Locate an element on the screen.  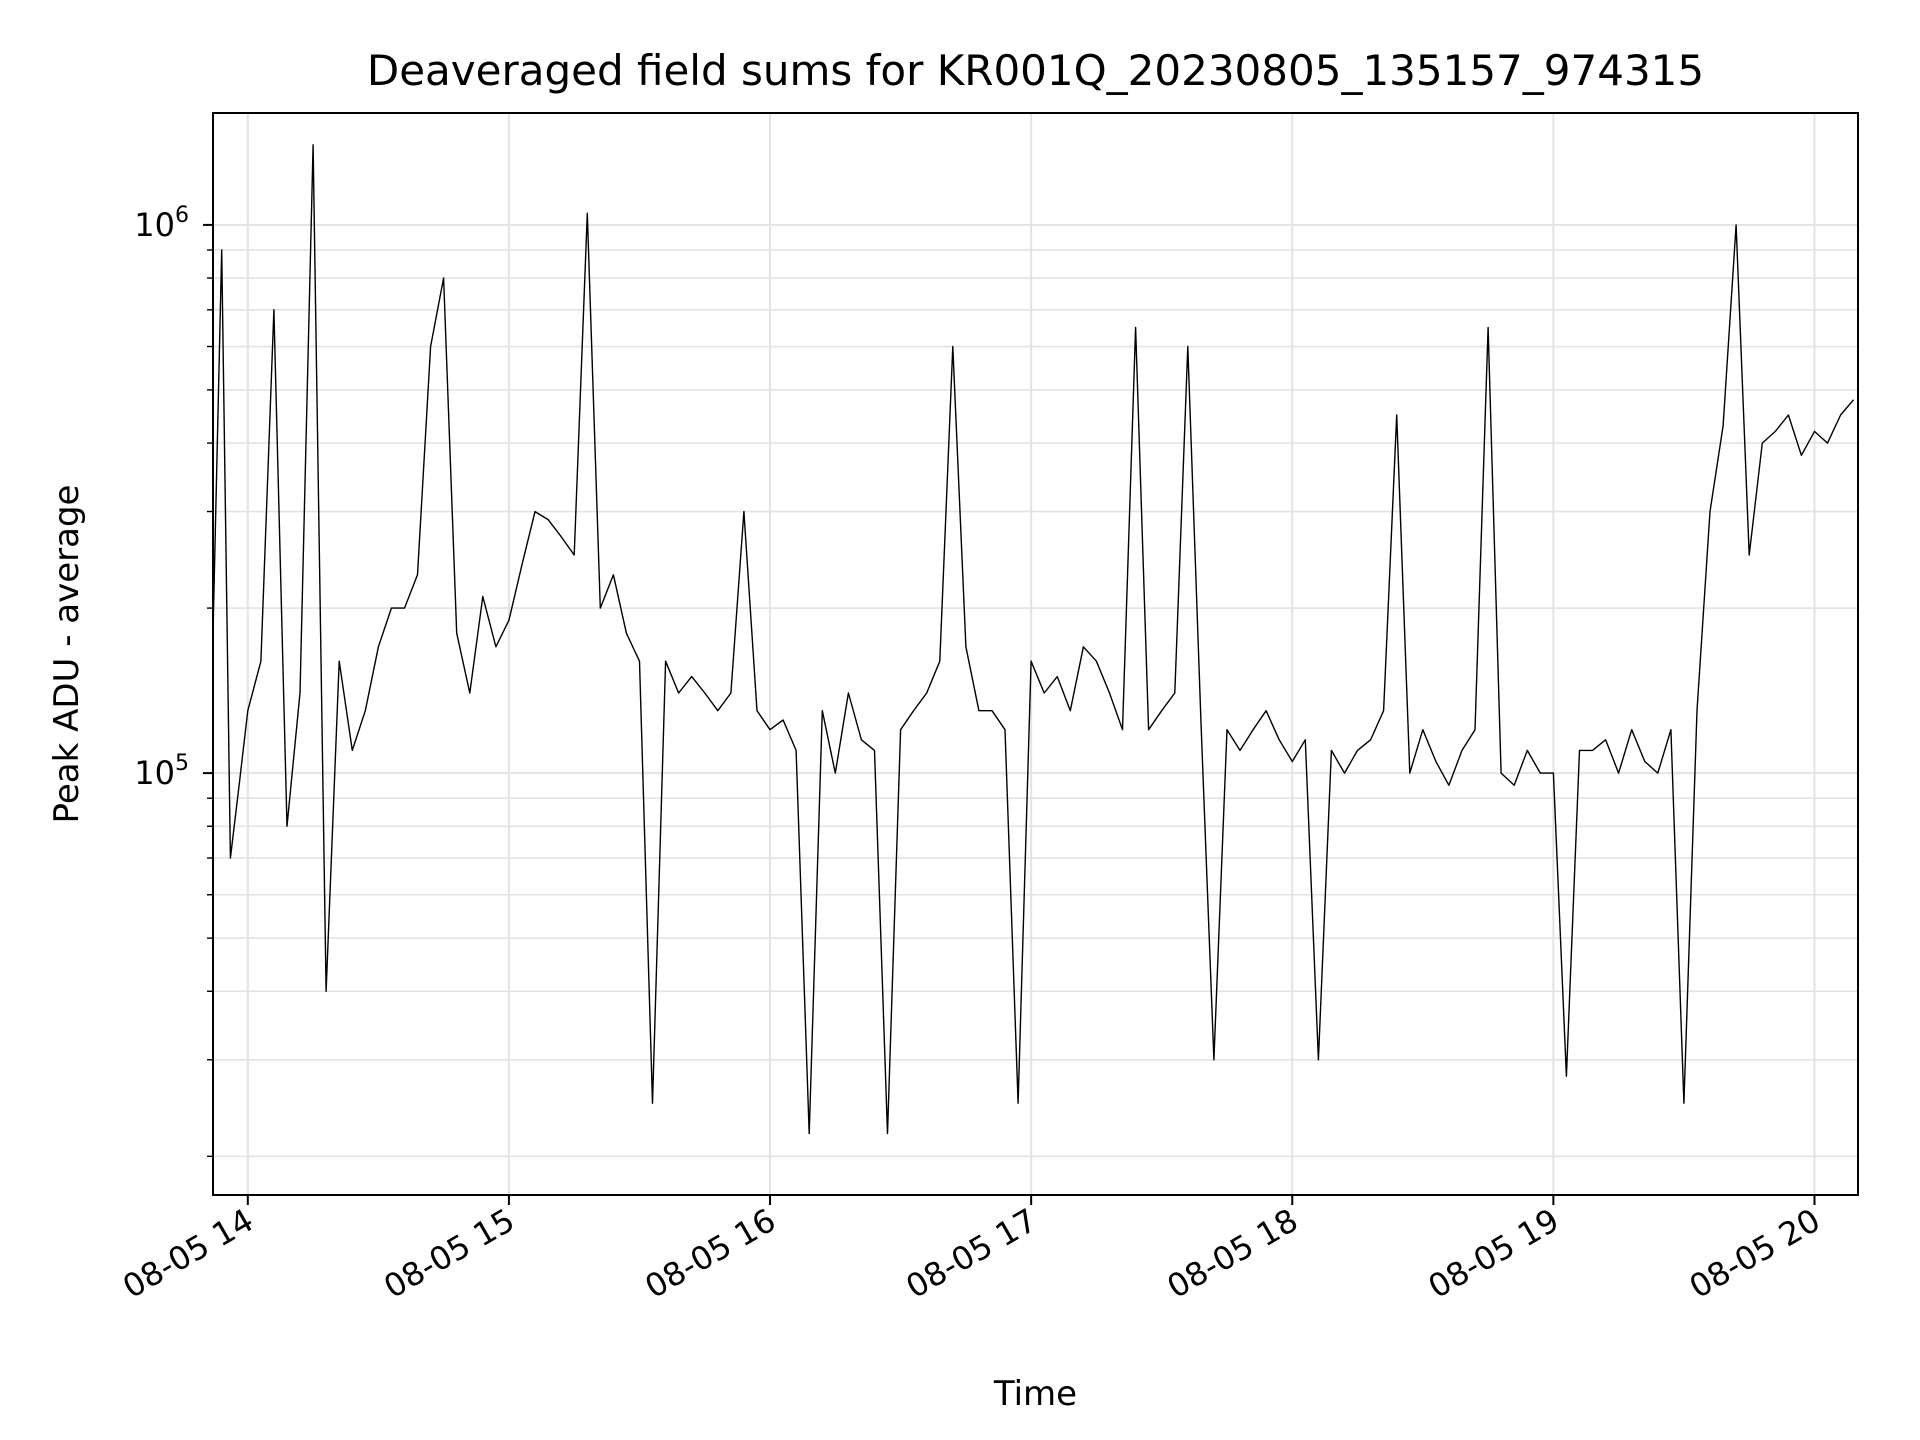
y-axis-title: Peak ADU - average is located at coordinates (67, 654).